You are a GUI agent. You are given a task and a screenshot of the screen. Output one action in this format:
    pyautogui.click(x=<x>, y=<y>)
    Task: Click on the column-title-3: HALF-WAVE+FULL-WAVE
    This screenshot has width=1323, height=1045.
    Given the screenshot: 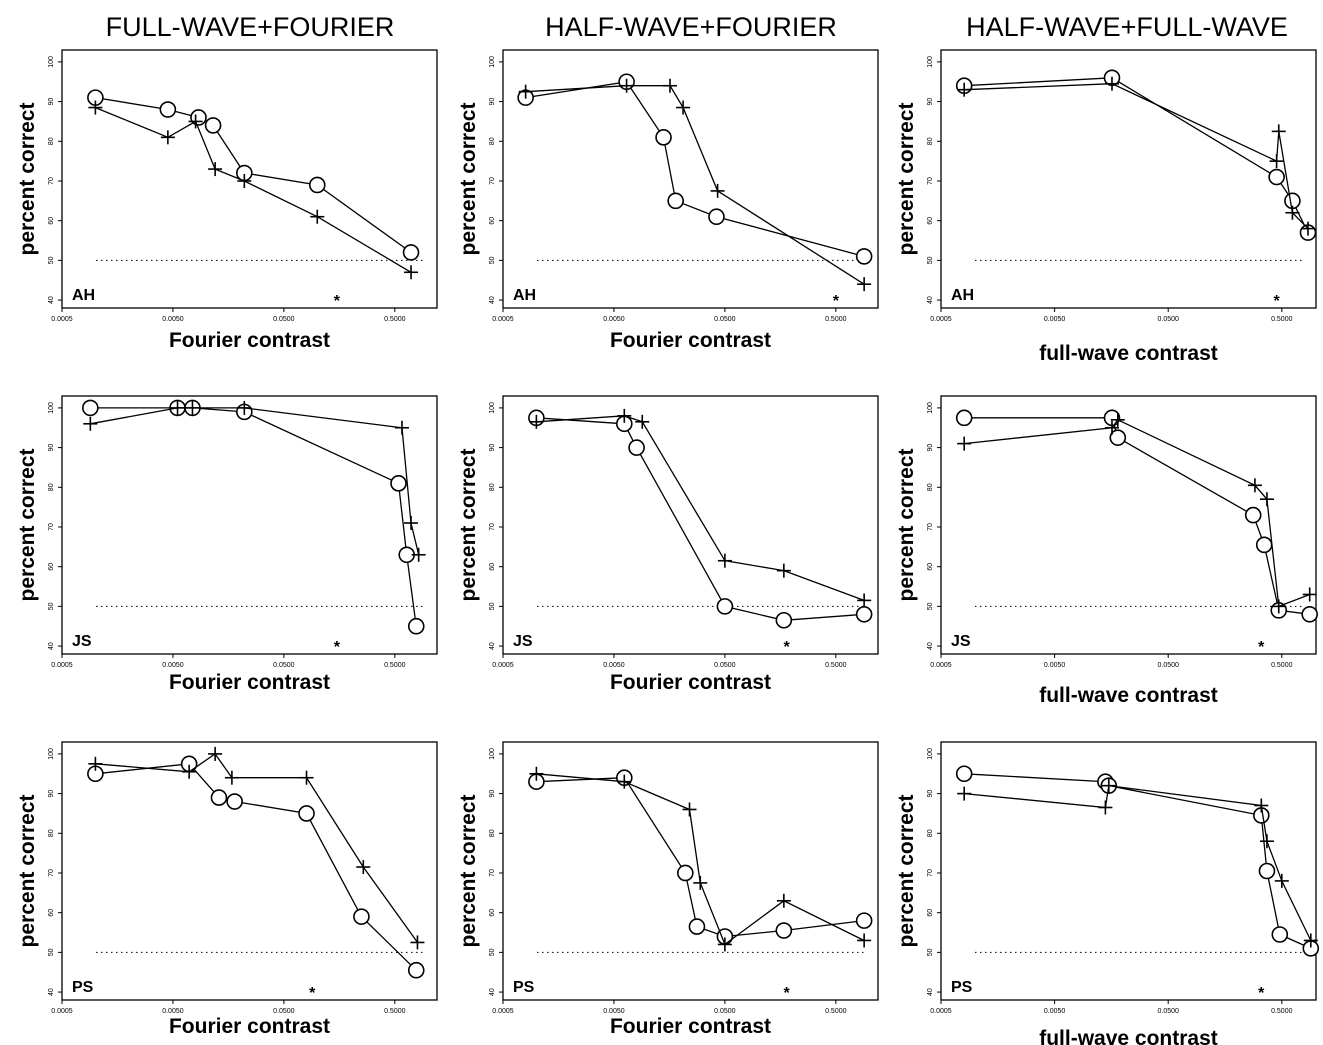 What is the action you would take?
    pyautogui.click(x=1127, y=27)
    